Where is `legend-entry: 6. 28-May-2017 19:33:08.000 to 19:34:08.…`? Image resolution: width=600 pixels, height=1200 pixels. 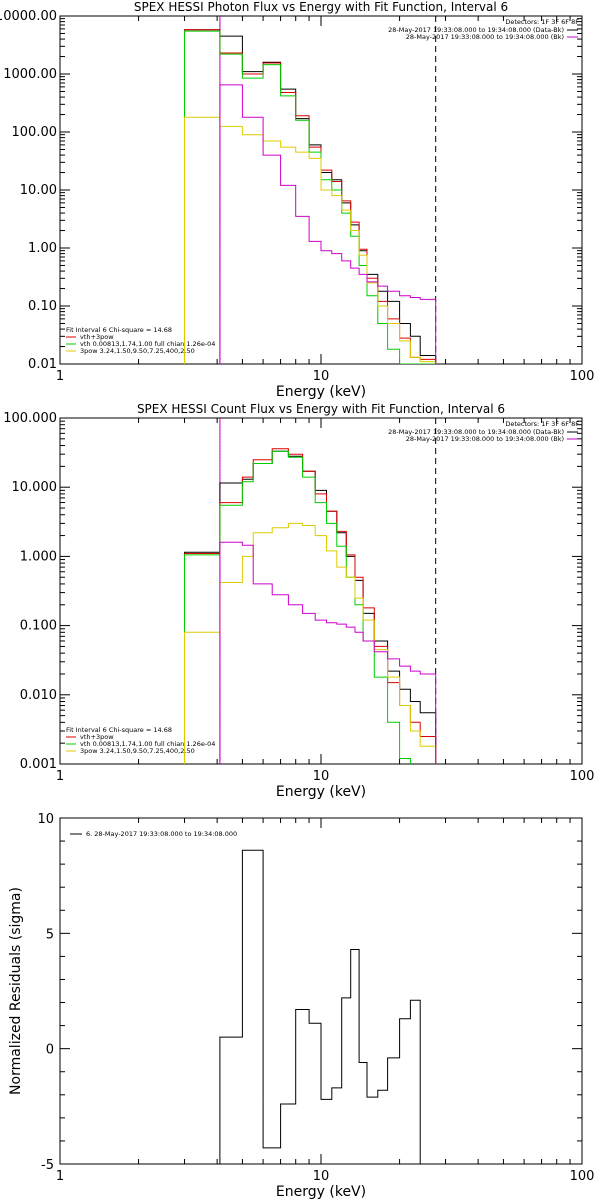 legend-entry: 6. 28-May-2017 19:33:08.000 to 19:34:08.… is located at coordinates (161, 834).